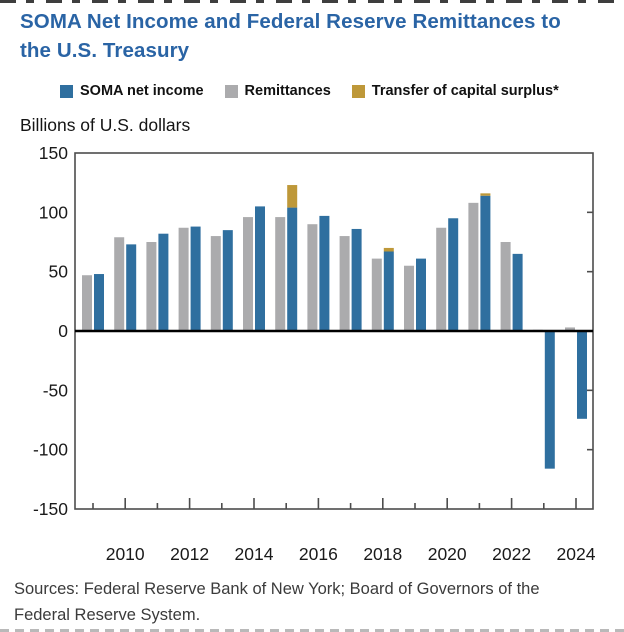 The image size is (624, 632). Describe the element at coordinates (376, 294) in the screenshot. I see `bar-remittances-2018` at that location.